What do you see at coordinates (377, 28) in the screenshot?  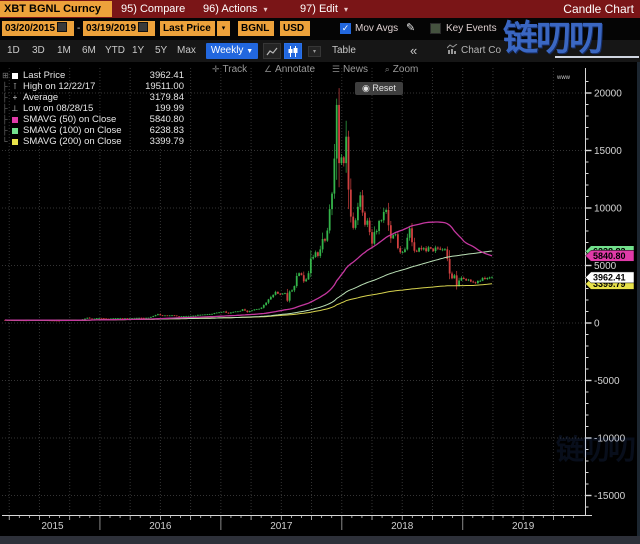 I see `mov-avgs-label: Mov Avgs` at bounding box center [377, 28].